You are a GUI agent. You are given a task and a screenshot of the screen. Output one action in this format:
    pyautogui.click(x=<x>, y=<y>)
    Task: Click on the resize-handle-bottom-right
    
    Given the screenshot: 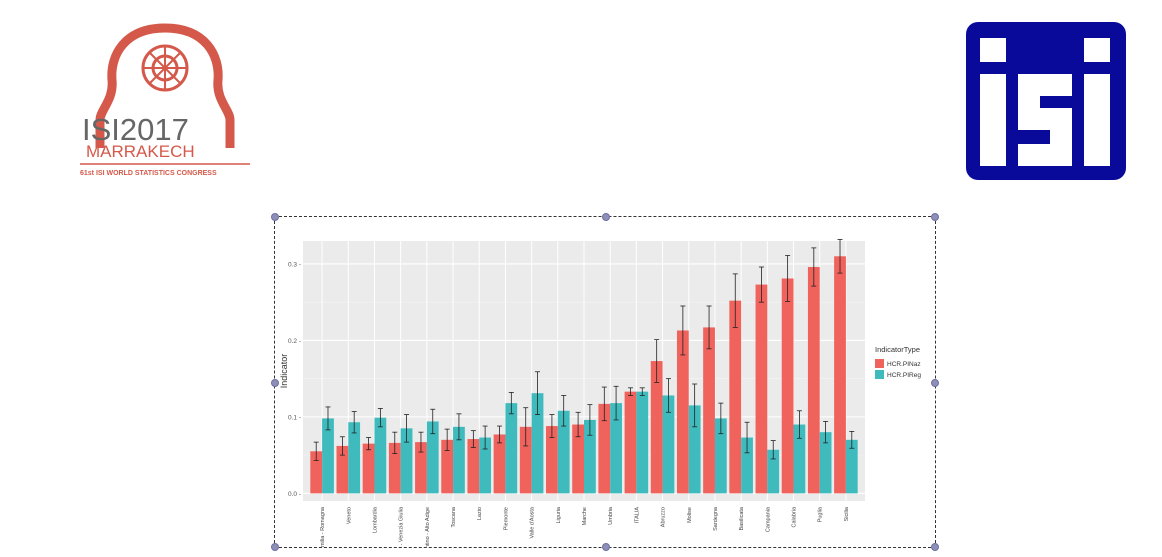 What is the action you would take?
    pyautogui.click(x=935, y=547)
    